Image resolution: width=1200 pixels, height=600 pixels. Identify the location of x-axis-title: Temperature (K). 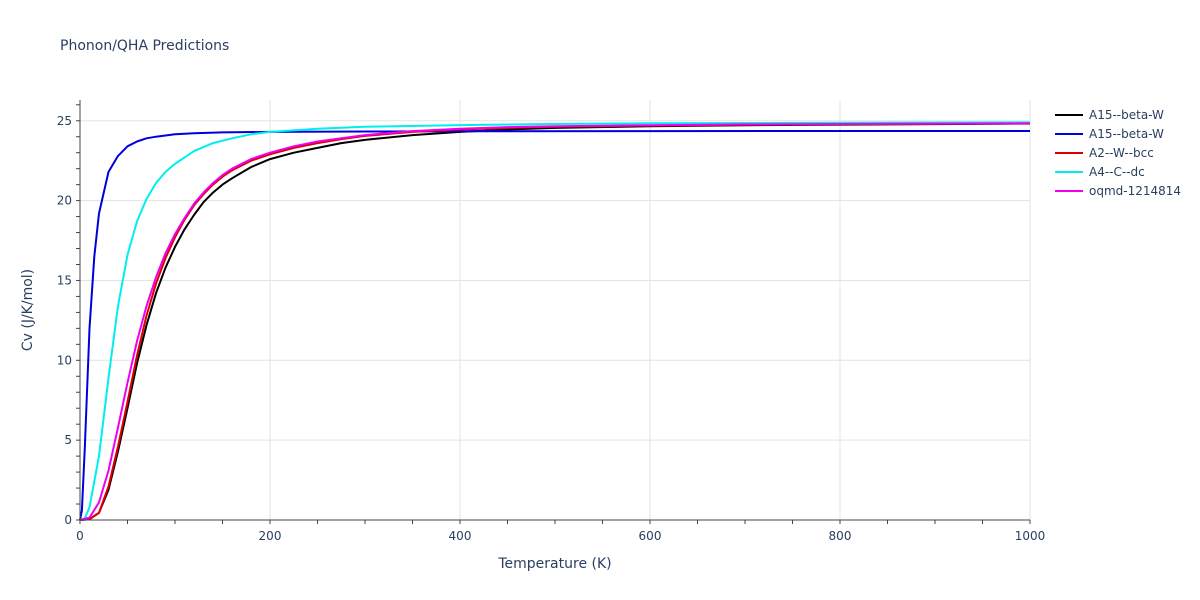
(554, 564).